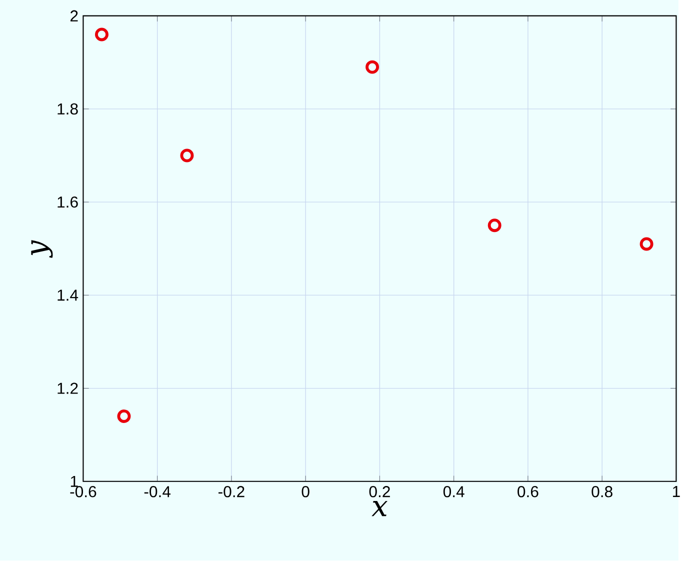 The image size is (685, 561). I want to click on x-tick-label: -0.2, so click(231, 492).